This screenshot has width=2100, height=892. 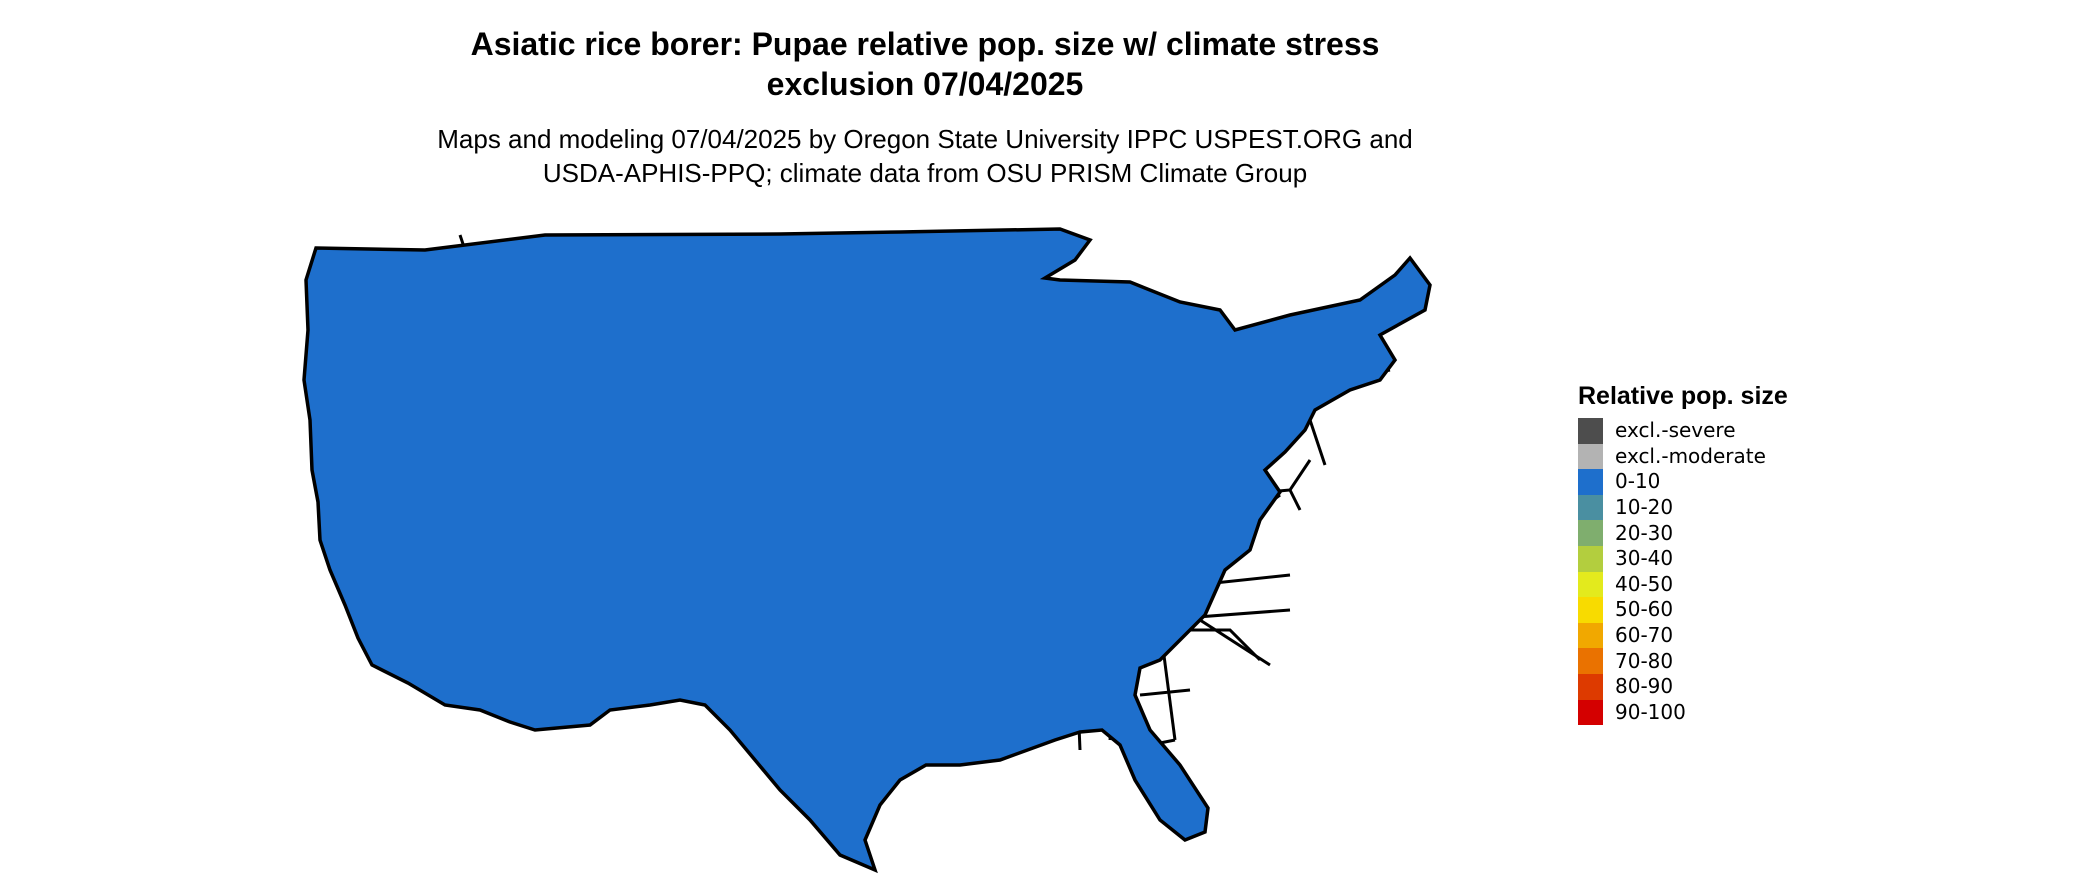 I want to click on legend-item: 20-30, so click(x=1778, y=533).